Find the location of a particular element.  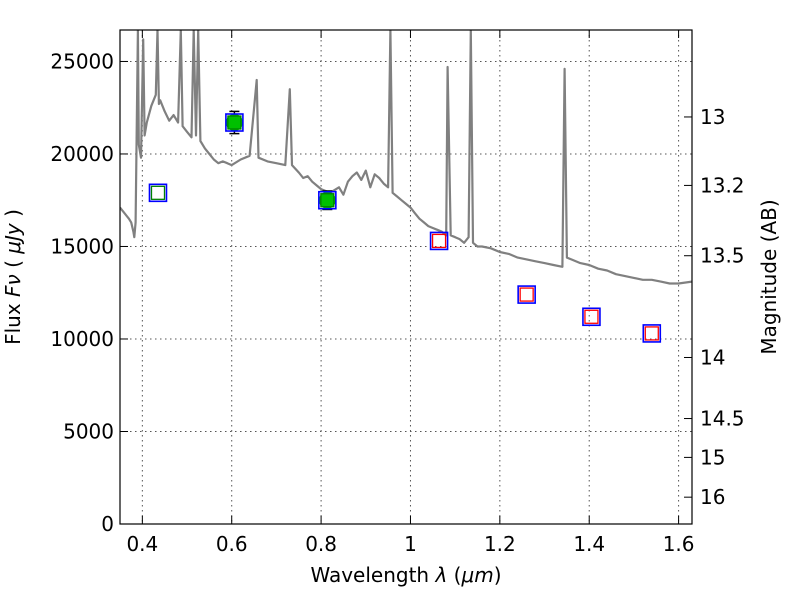

y-tick-label: 0 is located at coordinates (107, 524).